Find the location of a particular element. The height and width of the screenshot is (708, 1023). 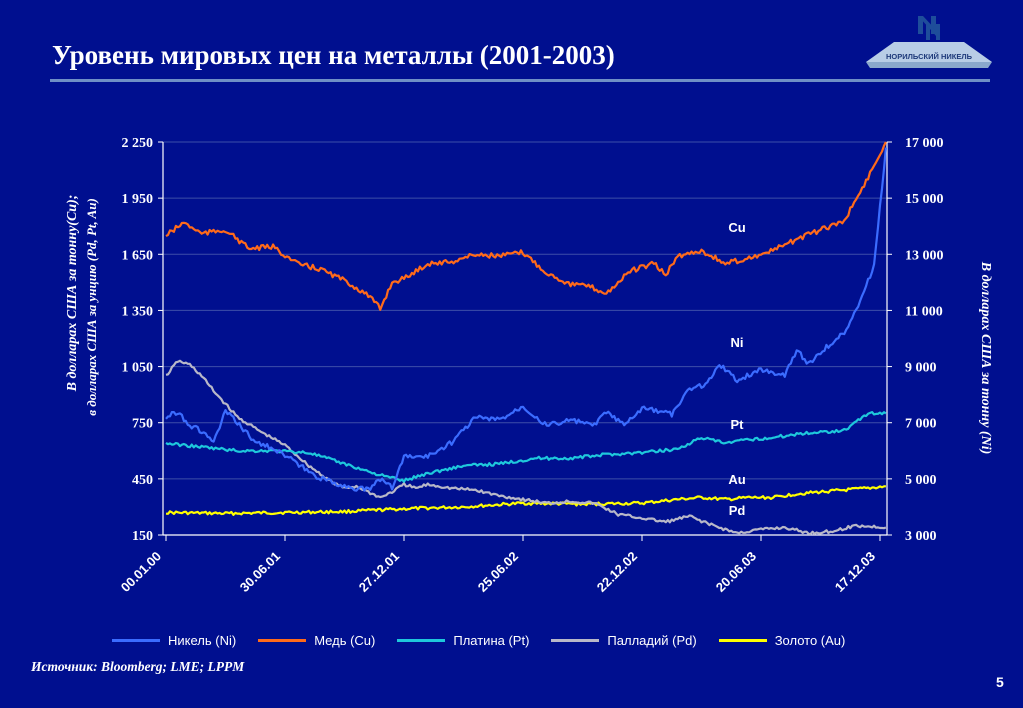

y-tick-label-left: 1 950 is located at coordinates (138, 199).